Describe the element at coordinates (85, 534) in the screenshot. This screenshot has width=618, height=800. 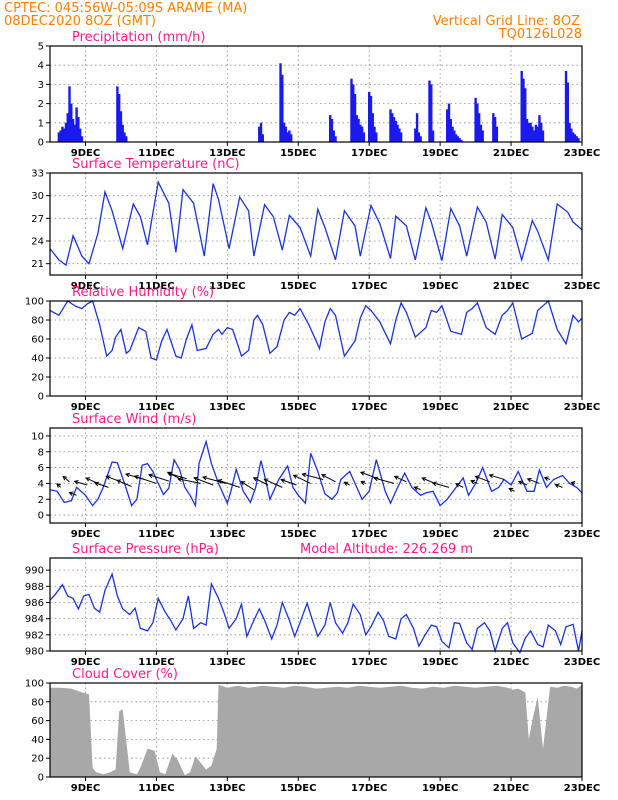
I see `wind-xtick-label: 9DEC` at that location.